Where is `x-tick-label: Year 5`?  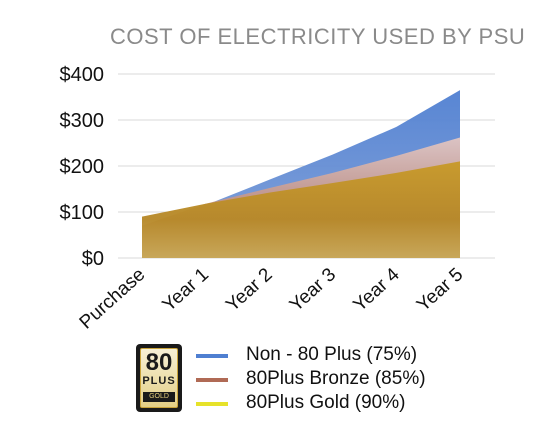
x-tick-label: Year 5 is located at coordinates (440, 290).